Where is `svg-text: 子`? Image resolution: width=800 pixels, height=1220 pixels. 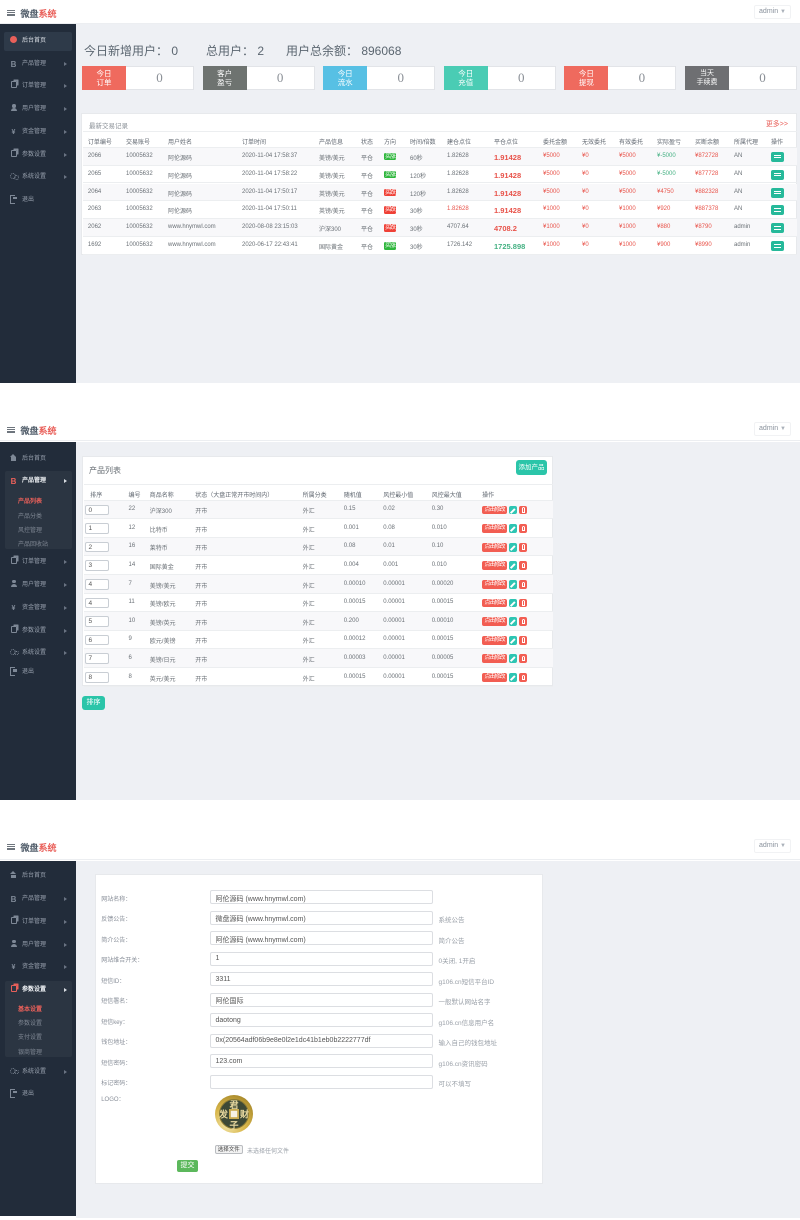 svg-text: 子 is located at coordinates (233, 1126).